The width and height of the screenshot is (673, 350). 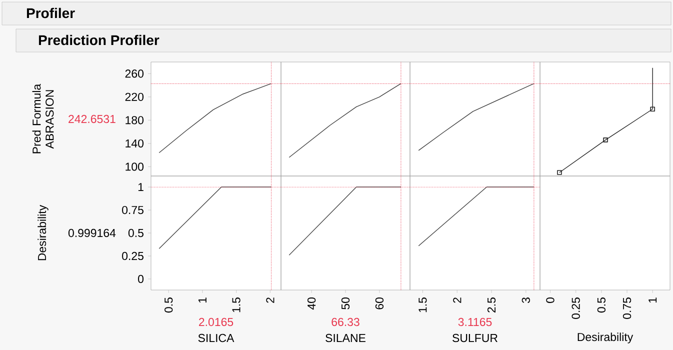 What do you see at coordinates (135, 120) in the screenshot?
I see `y-tick-label: 180` at bounding box center [135, 120].